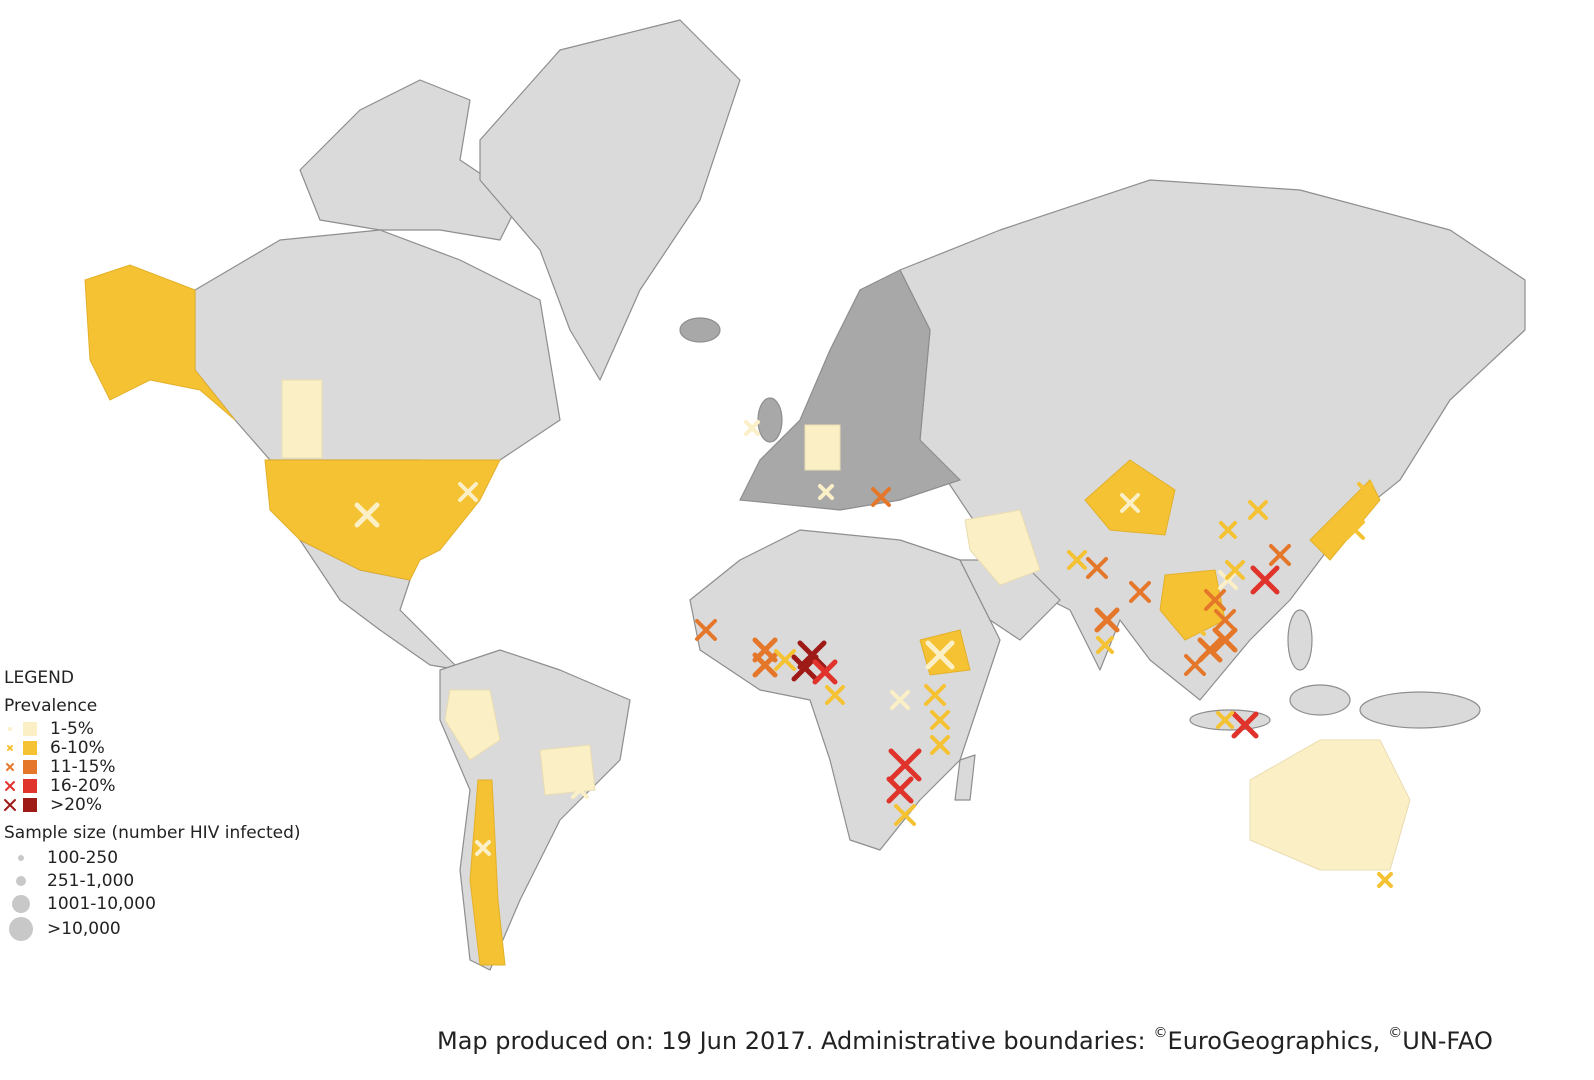  What do you see at coordinates (152, 833) in the screenshot?
I see `legend-subtitle: Sample size (number HIV infected)` at bounding box center [152, 833].